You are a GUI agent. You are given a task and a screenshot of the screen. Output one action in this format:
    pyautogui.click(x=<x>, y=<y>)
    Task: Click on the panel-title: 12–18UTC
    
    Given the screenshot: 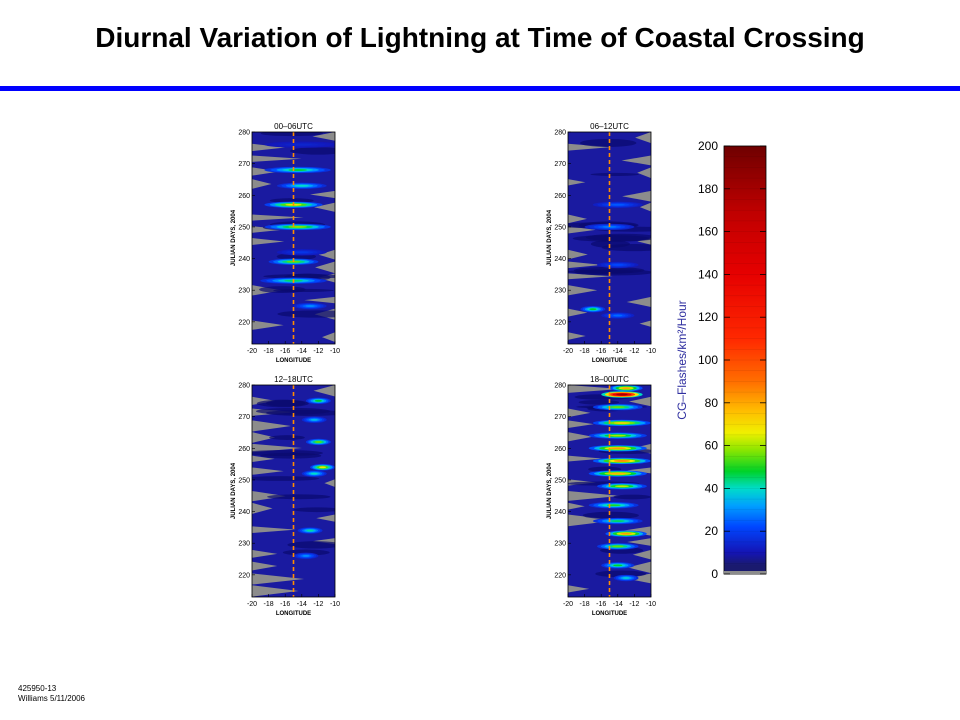 What is the action you would take?
    pyautogui.click(x=293, y=379)
    